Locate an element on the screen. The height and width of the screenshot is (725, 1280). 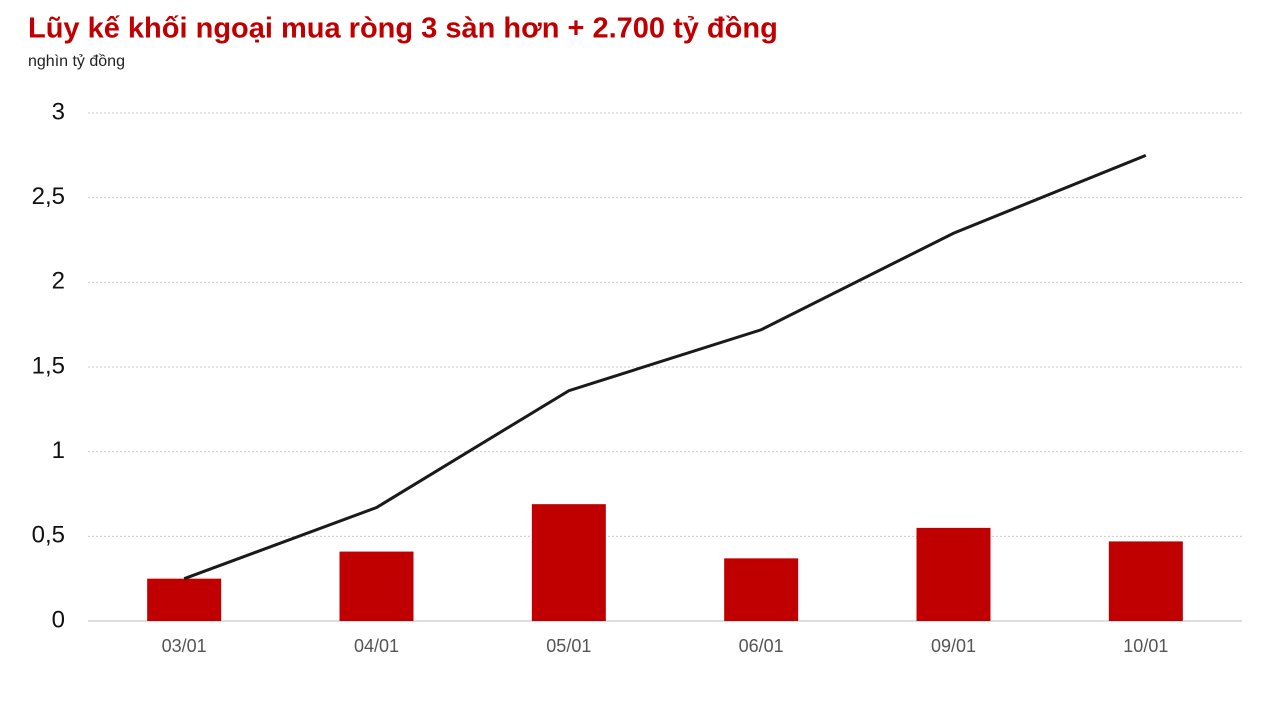
y-tick-label: 0,5 is located at coordinates (48, 535).